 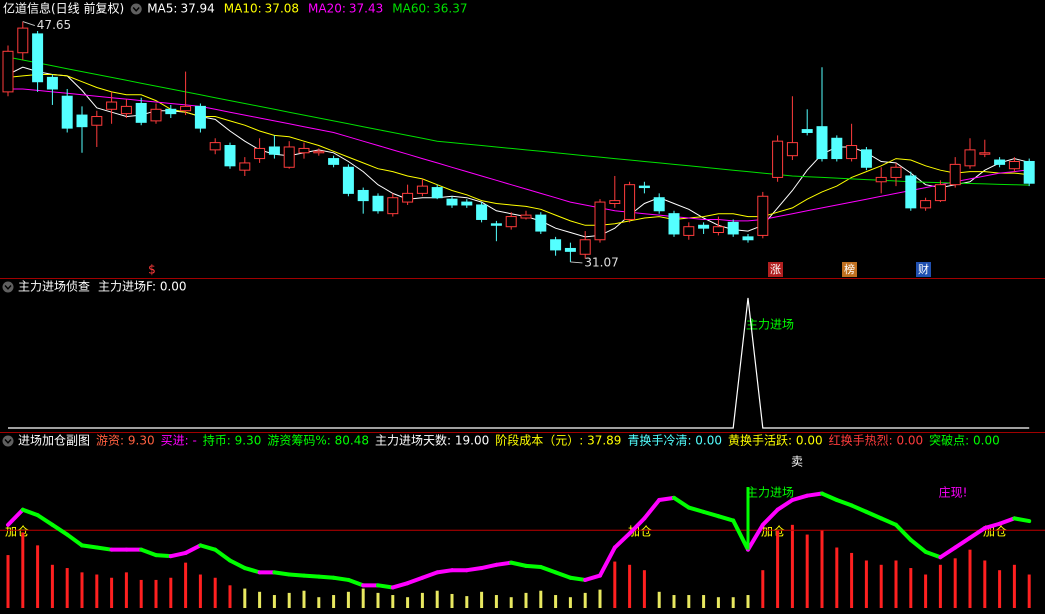 What do you see at coordinates (318, 441) in the screenshot?
I see `header-text: 游资筹码%: 80.48` at bounding box center [318, 441].